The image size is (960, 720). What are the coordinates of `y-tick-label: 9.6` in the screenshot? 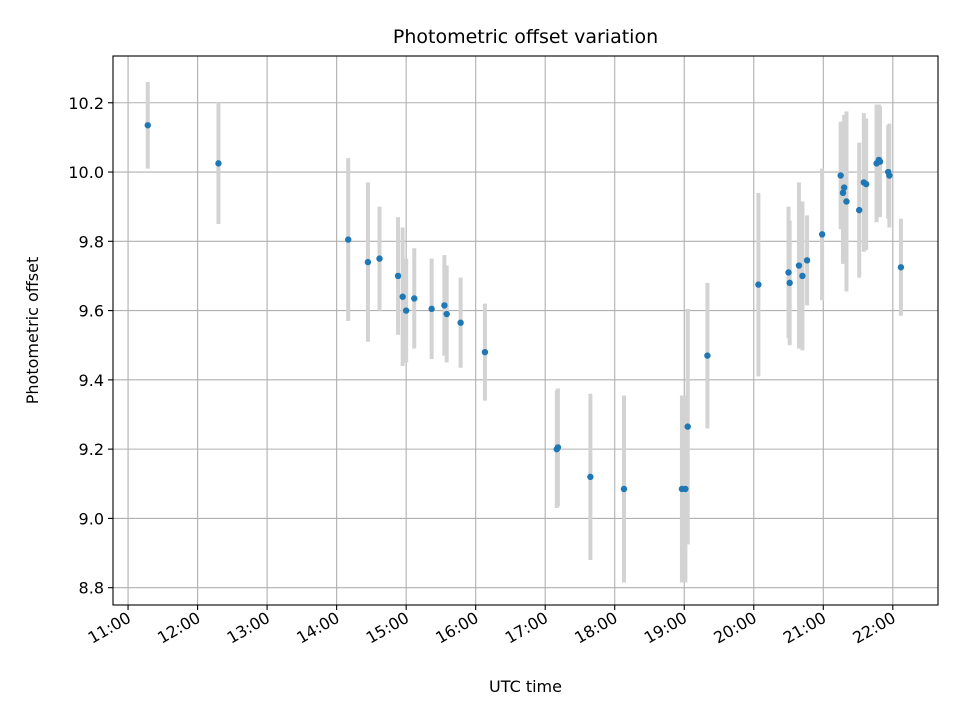 It's located at (91, 311).